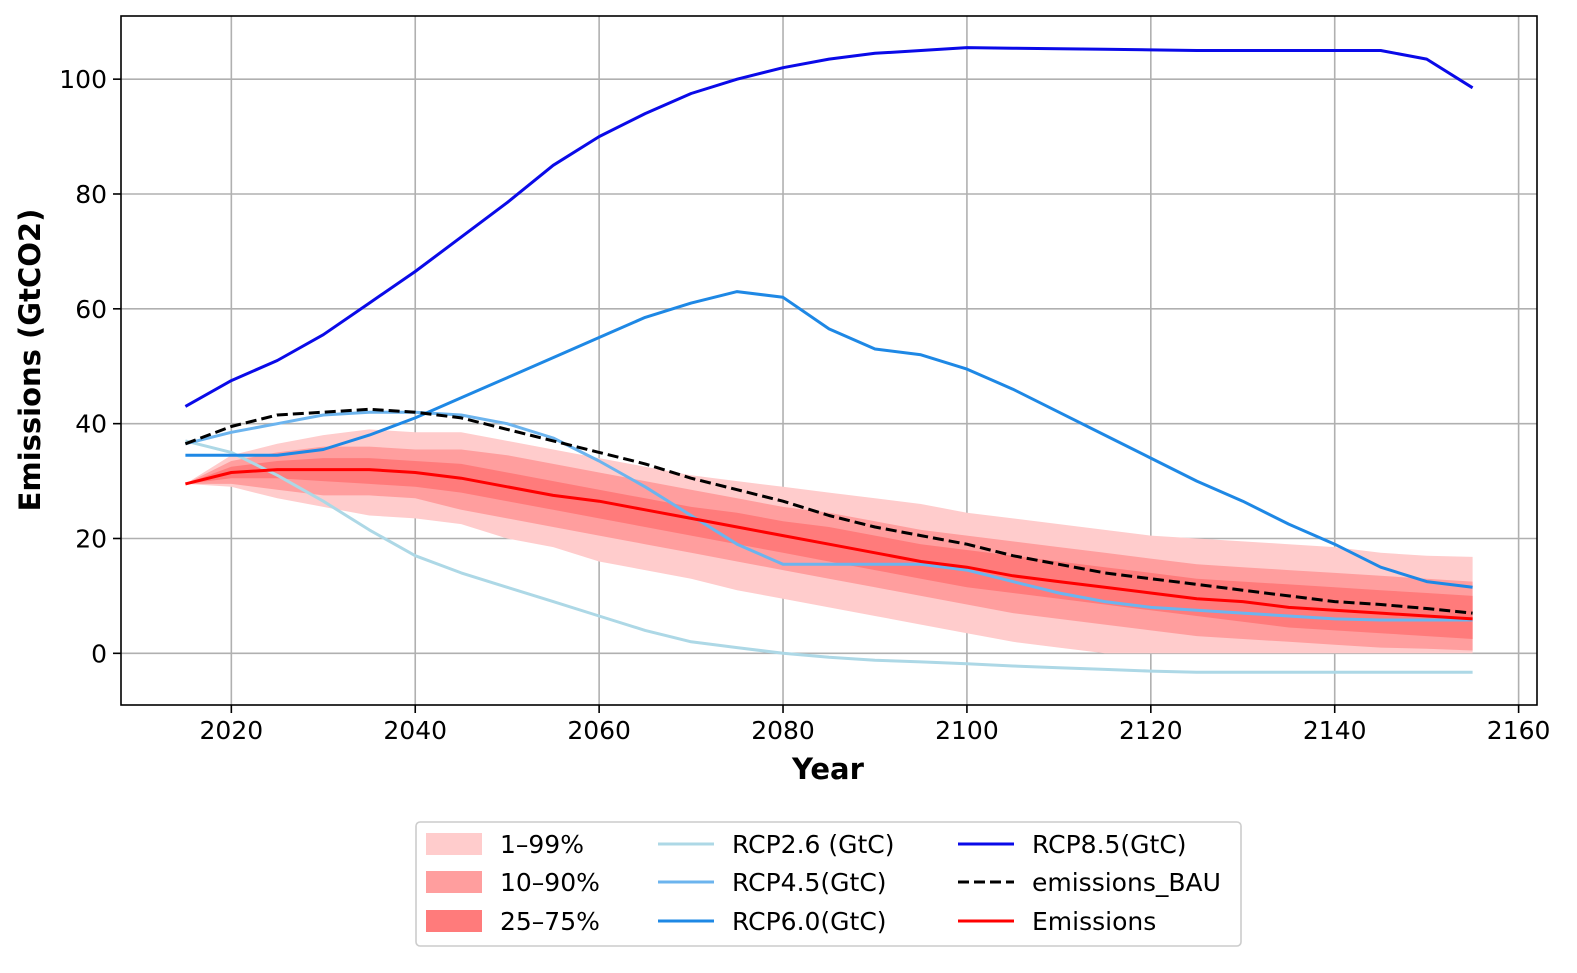 The height and width of the screenshot is (973, 1577). Describe the element at coordinates (99, 653) in the screenshot. I see `y-tick-label-0: 0` at that location.